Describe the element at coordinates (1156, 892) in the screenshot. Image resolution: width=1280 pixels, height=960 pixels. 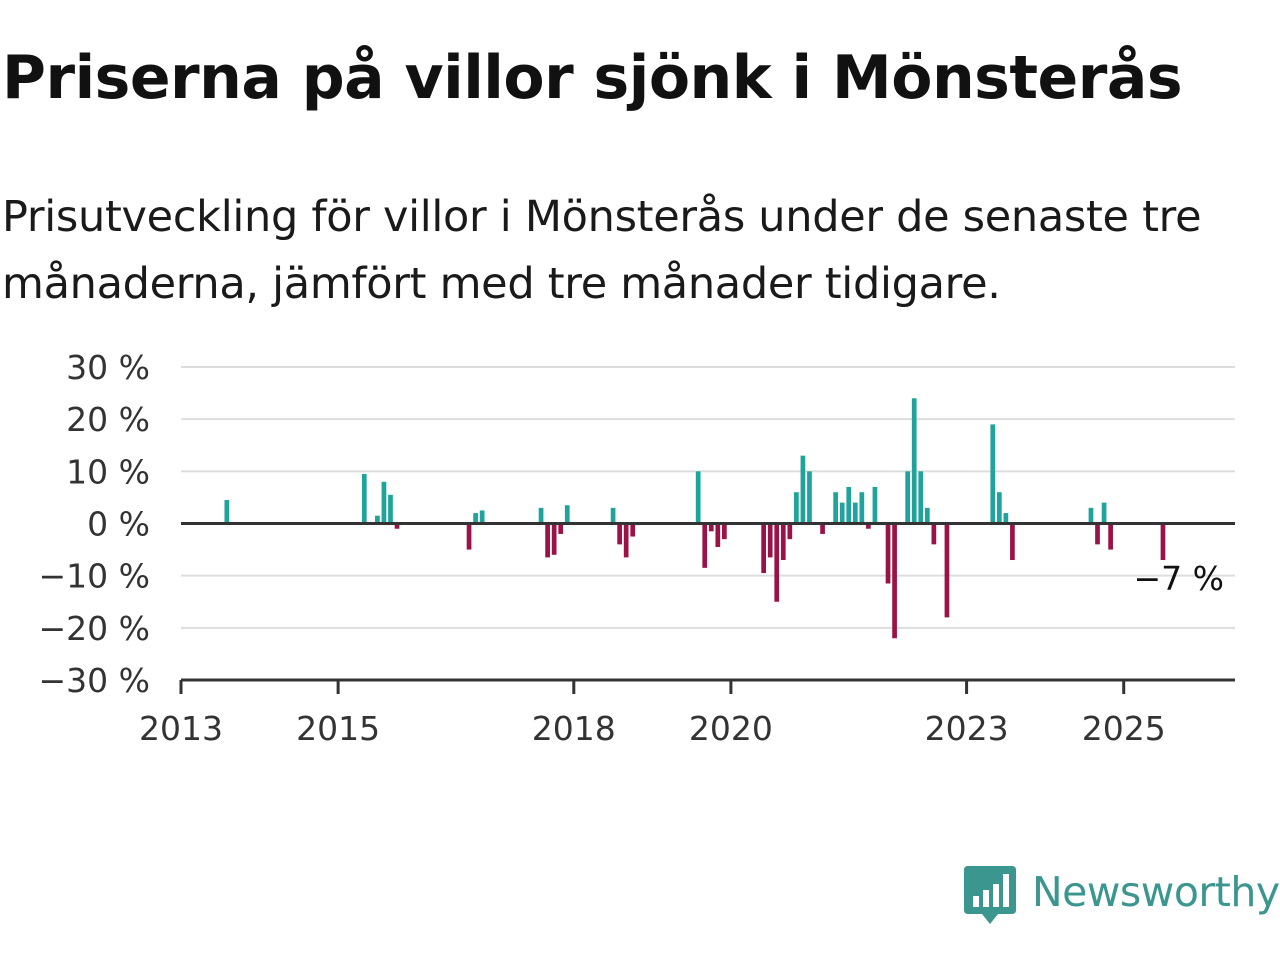
I see `logo-text: Newsworthy` at that location.